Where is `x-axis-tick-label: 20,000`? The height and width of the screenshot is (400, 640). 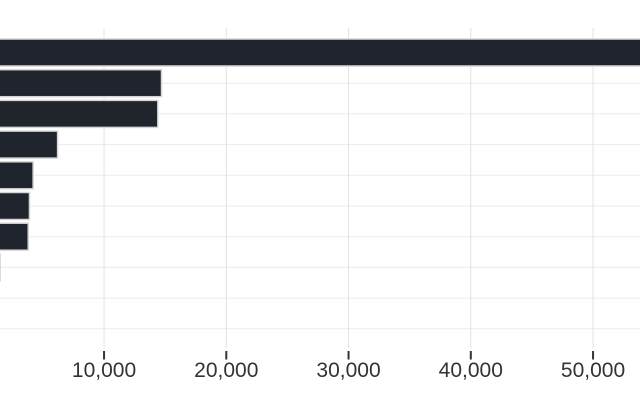
x-axis-tick-label: 20,000 is located at coordinates (226, 370).